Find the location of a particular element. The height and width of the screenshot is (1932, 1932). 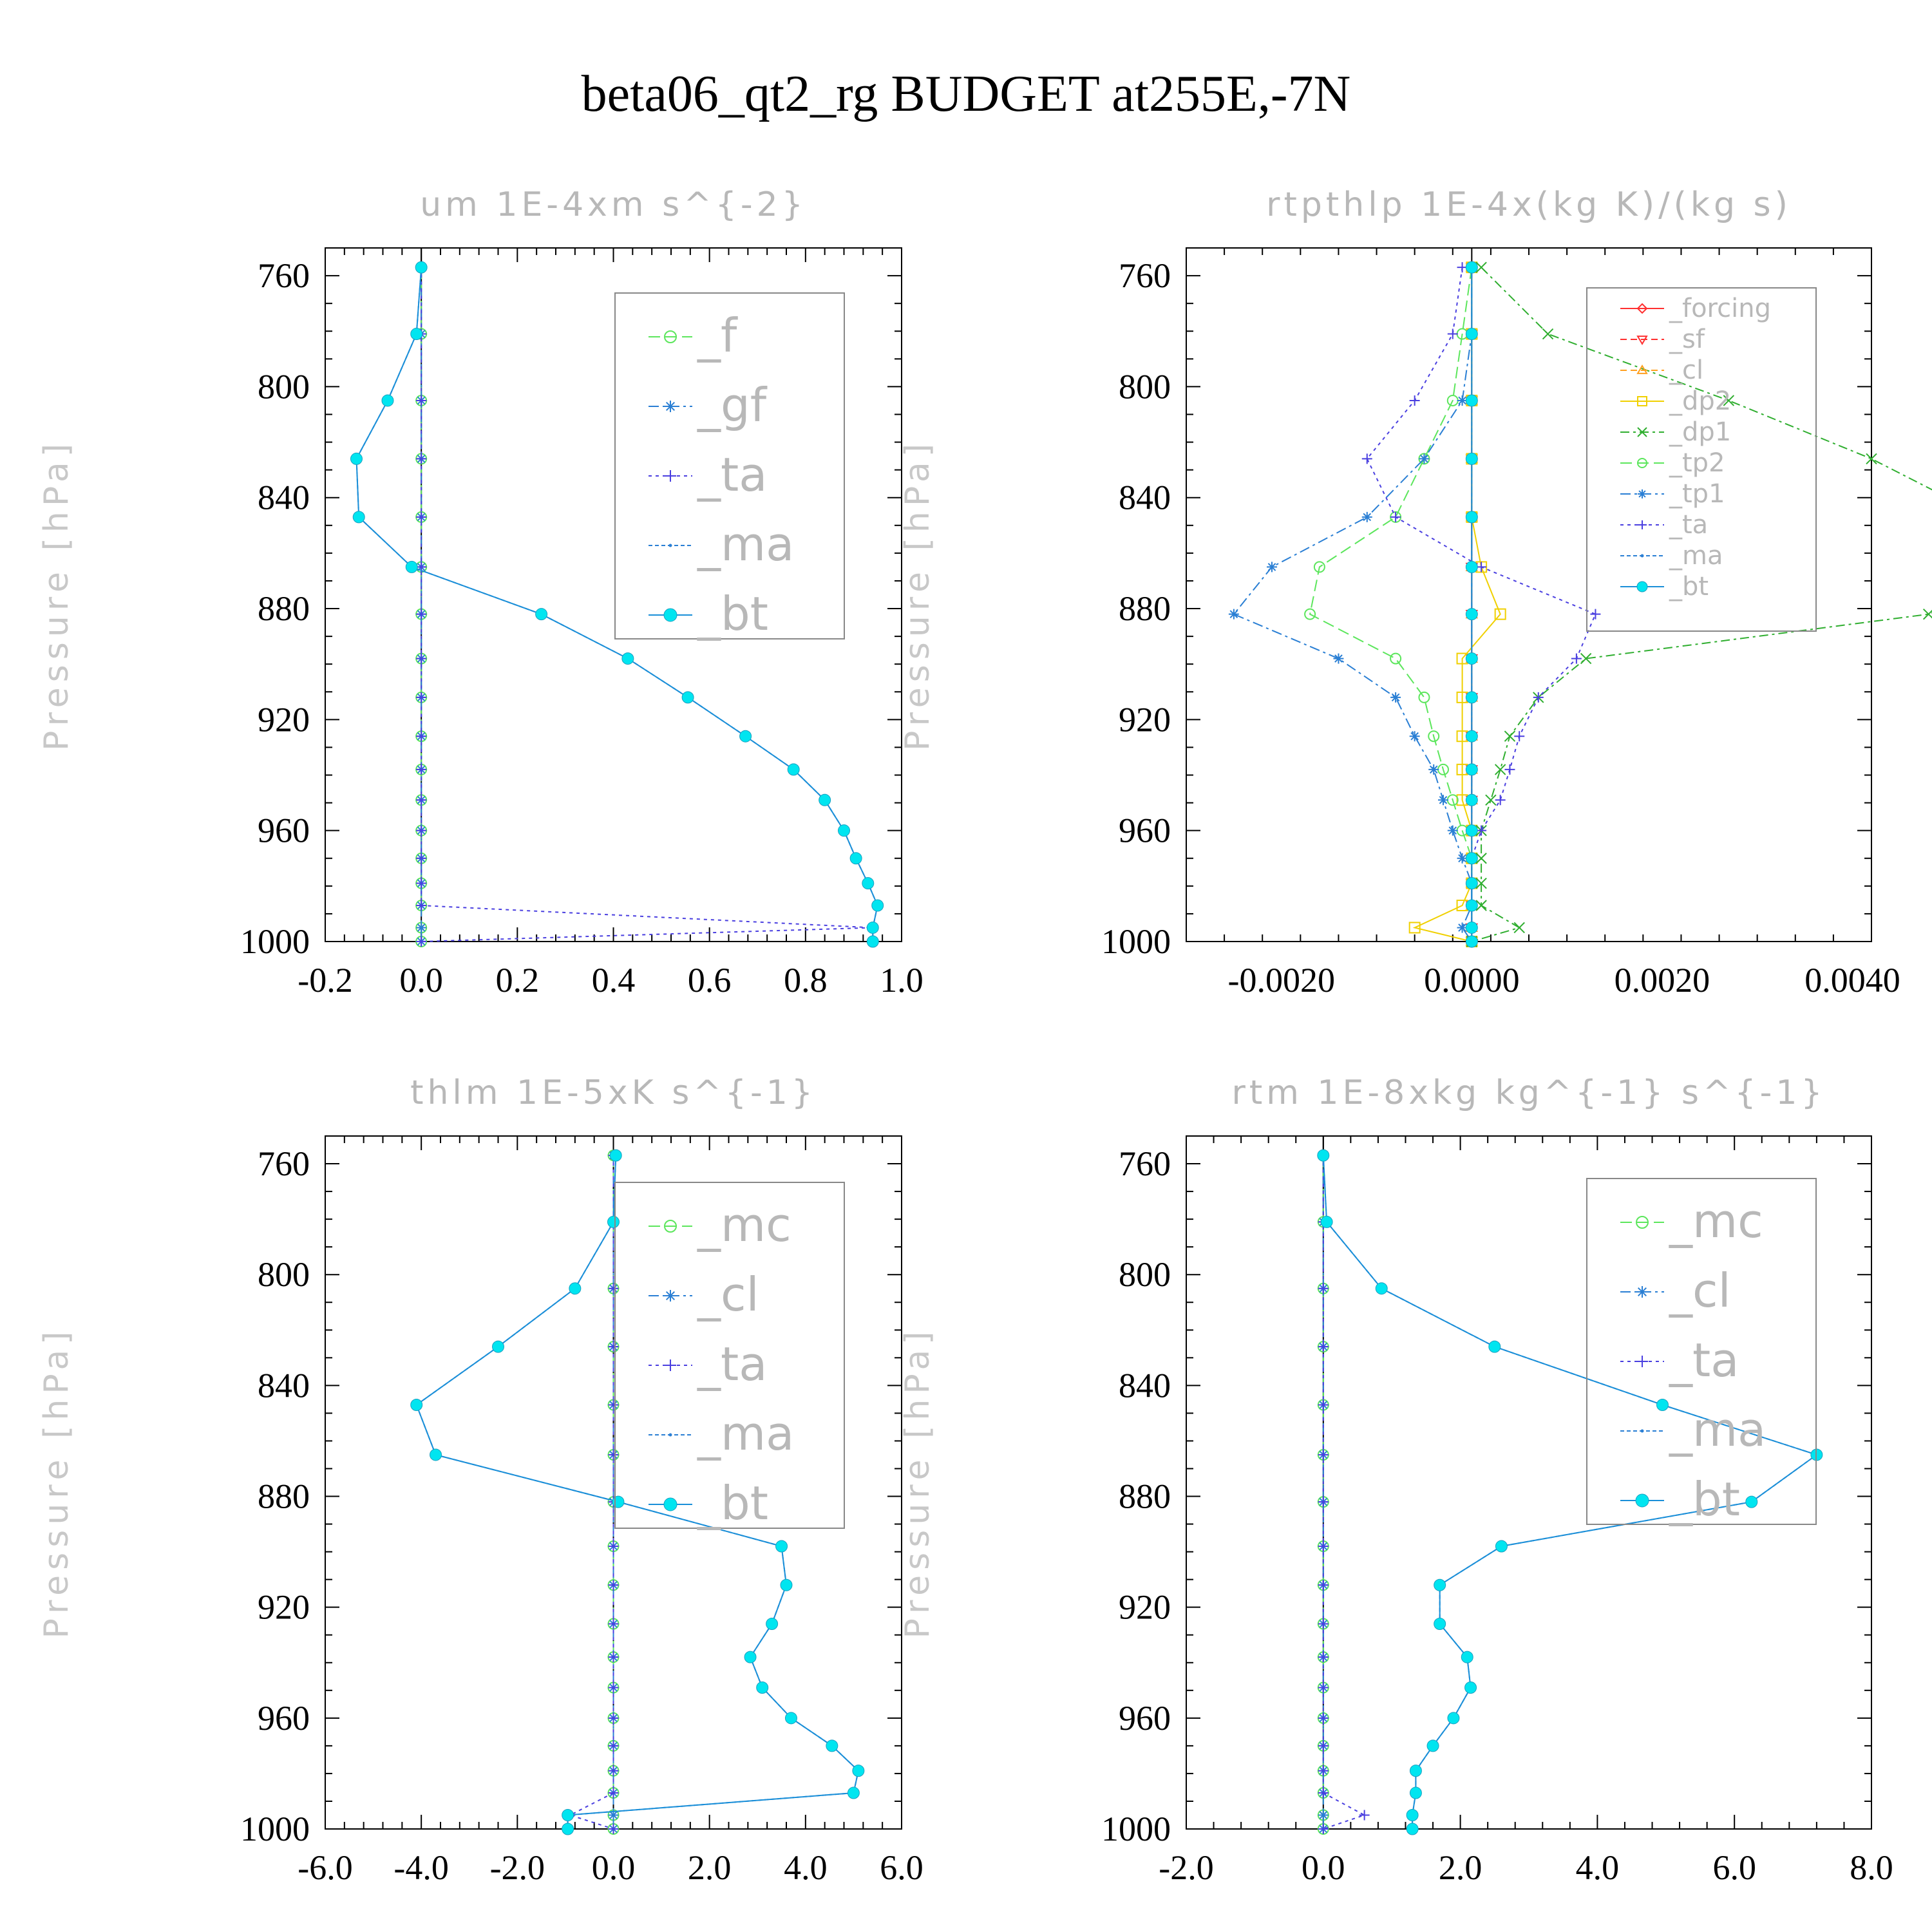

x-tick-label: 2.0 is located at coordinates (710, 1867).